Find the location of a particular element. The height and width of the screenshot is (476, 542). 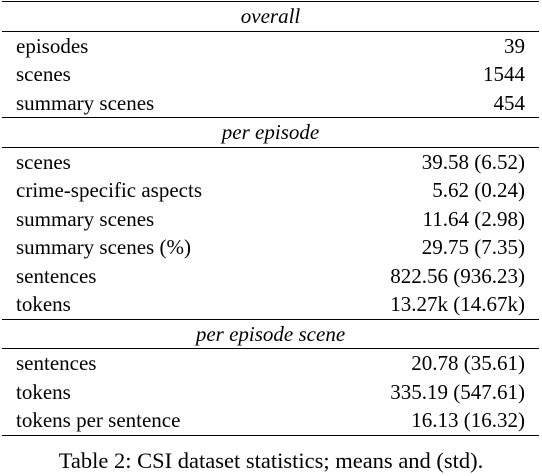

row-value: 13.27k (14.67k) is located at coordinates (457, 304).